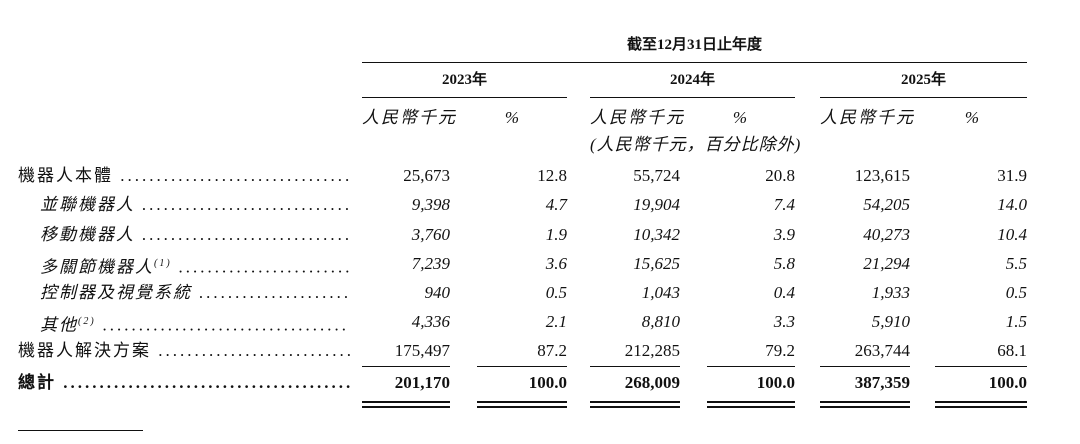 The height and width of the screenshot is (444, 1080). What do you see at coordinates (59, 325) in the screenshot?
I see `label-text: 其他` at bounding box center [59, 325].